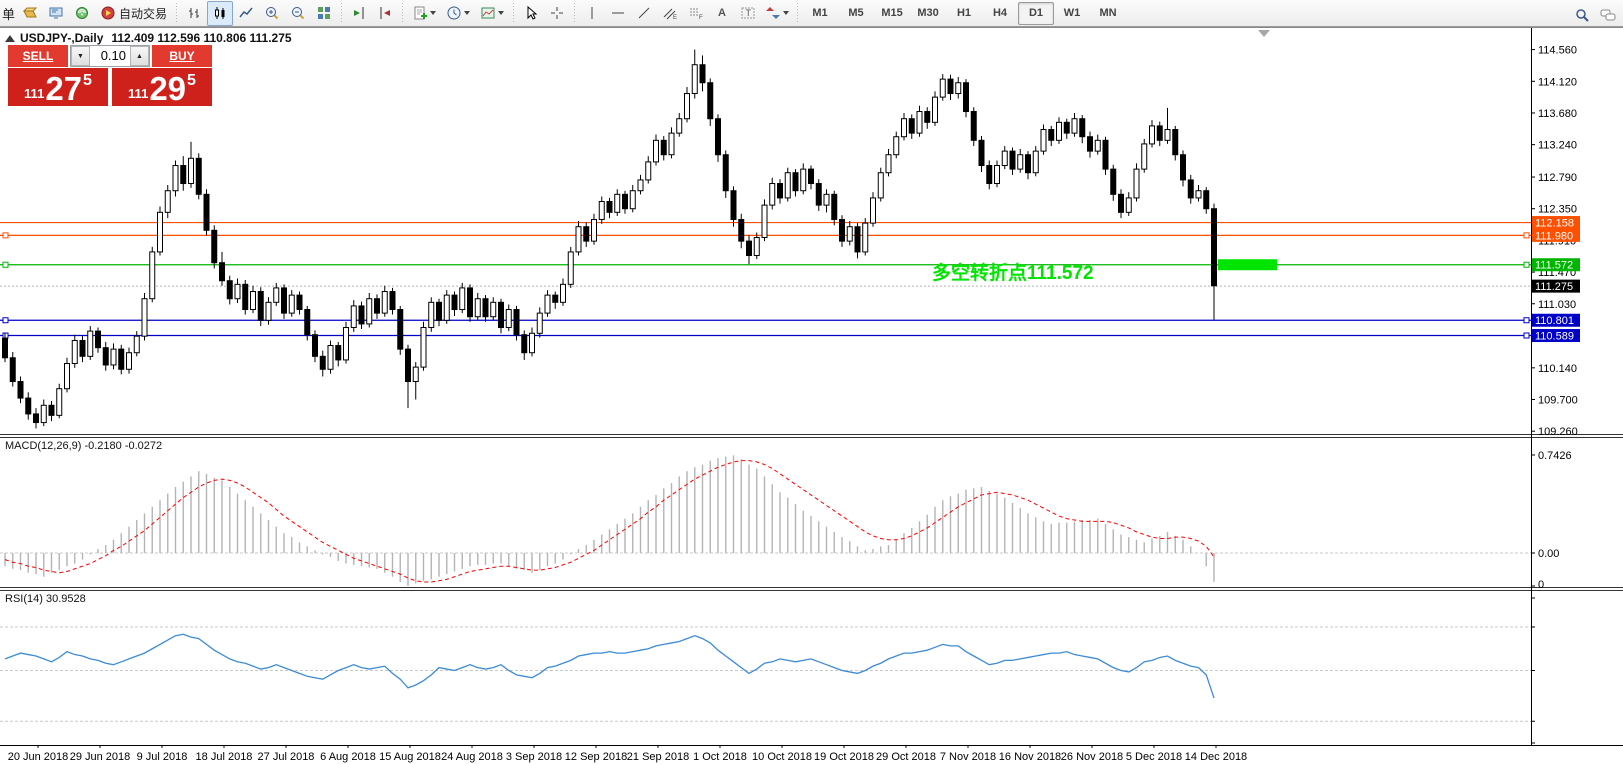  Describe the element at coordinates (82, 13) in the screenshot. I see `signal-icon` at that location.